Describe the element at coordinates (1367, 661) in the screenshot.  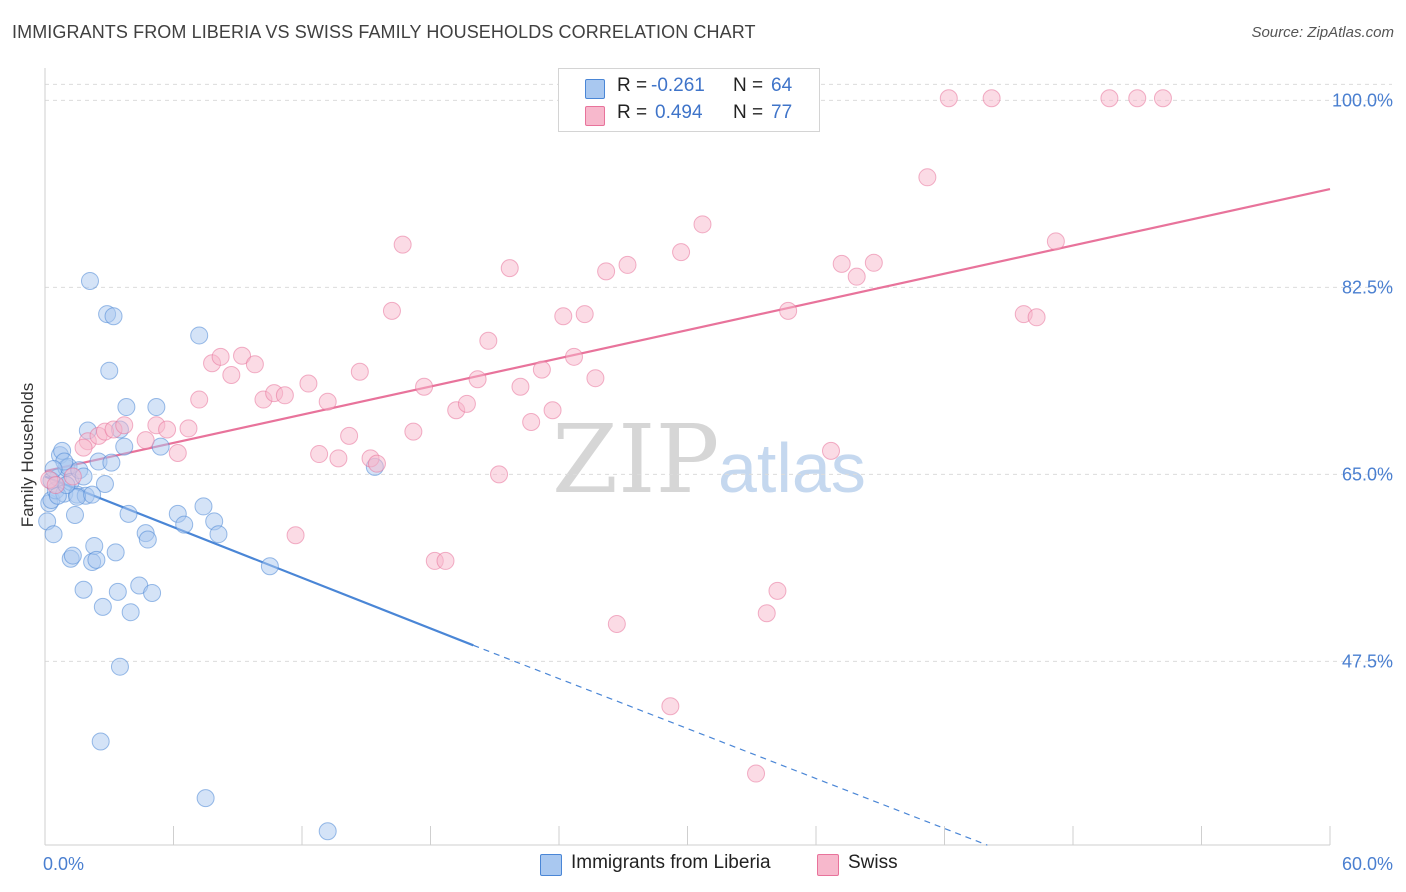
I see `y-tick-label: 47.5%` at that location.